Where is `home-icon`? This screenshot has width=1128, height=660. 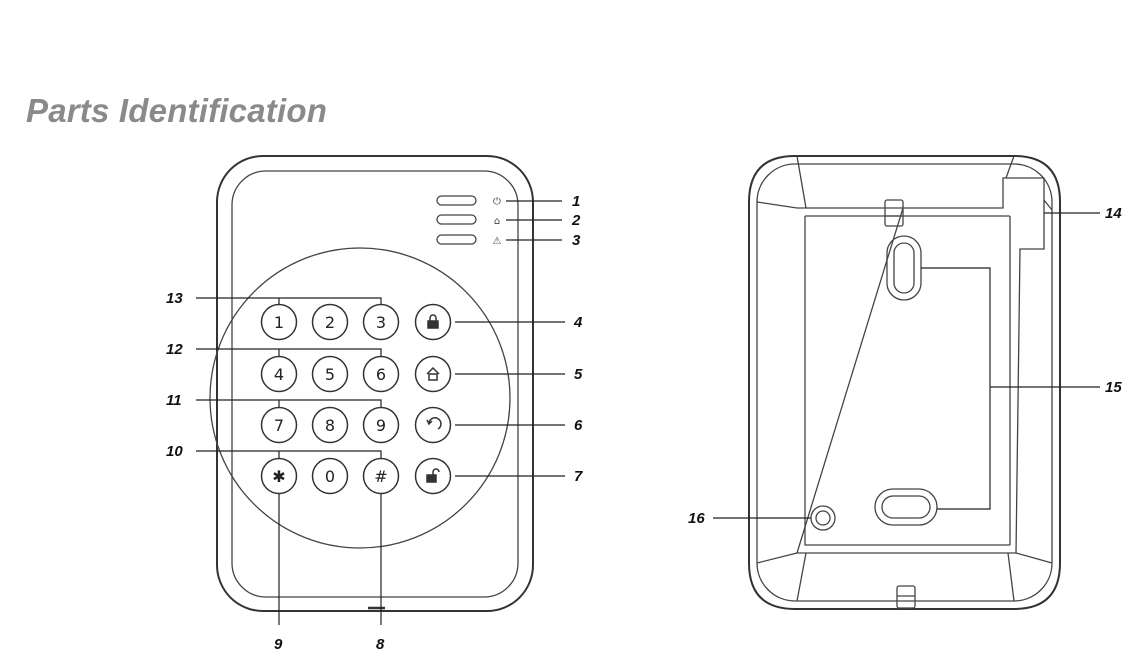 home-icon is located at coordinates (433, 373).